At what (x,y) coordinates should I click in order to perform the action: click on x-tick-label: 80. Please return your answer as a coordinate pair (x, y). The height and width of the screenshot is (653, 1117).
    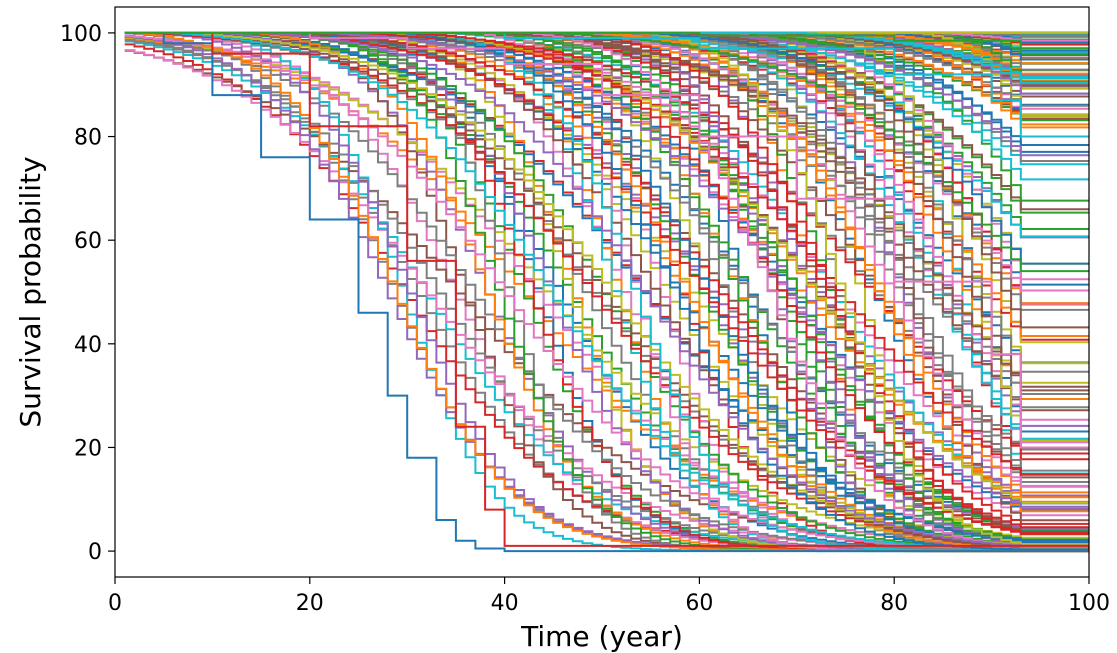
    Looking at the image, I should click on (894, 603).